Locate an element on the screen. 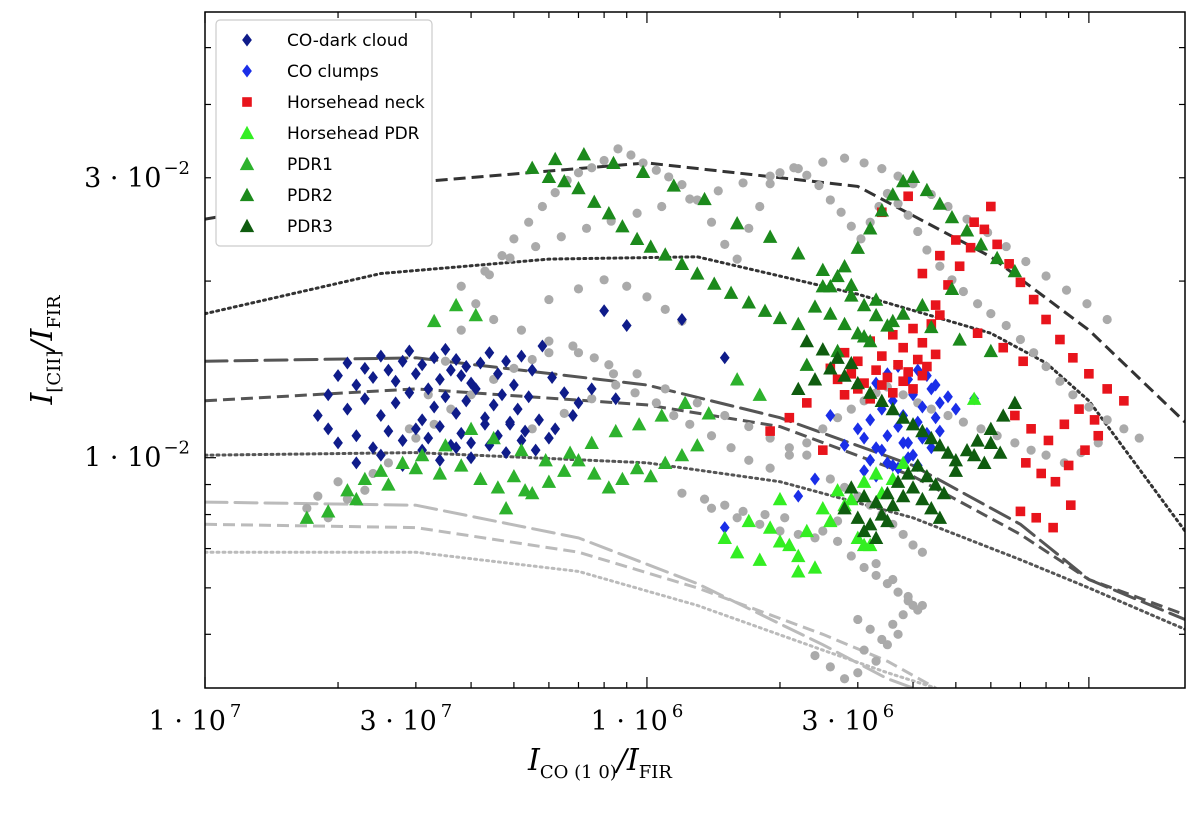  legend-entry-pdr2: PDR2 is located at coordinates (286, 196).